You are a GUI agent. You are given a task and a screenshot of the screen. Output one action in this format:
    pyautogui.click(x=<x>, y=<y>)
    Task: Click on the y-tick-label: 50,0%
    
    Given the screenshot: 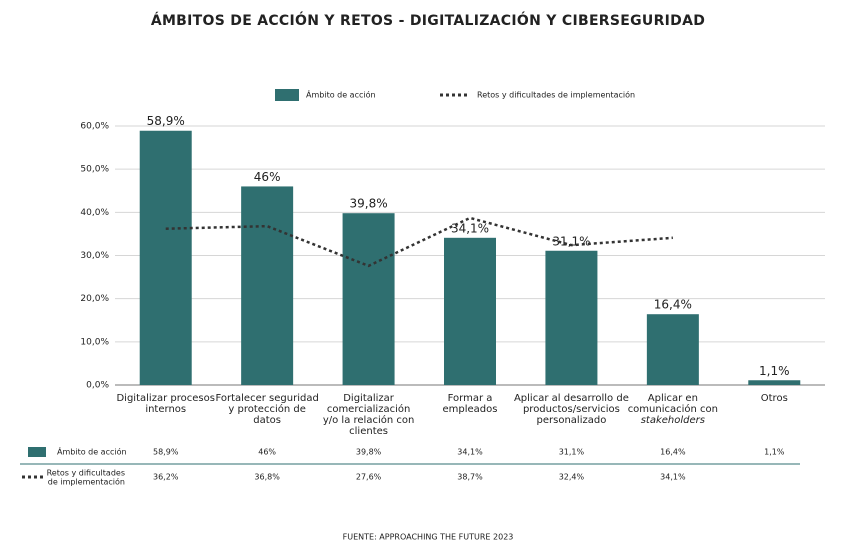 What is the action you would take?
    pyautogui.click(x=94, y=170)
    